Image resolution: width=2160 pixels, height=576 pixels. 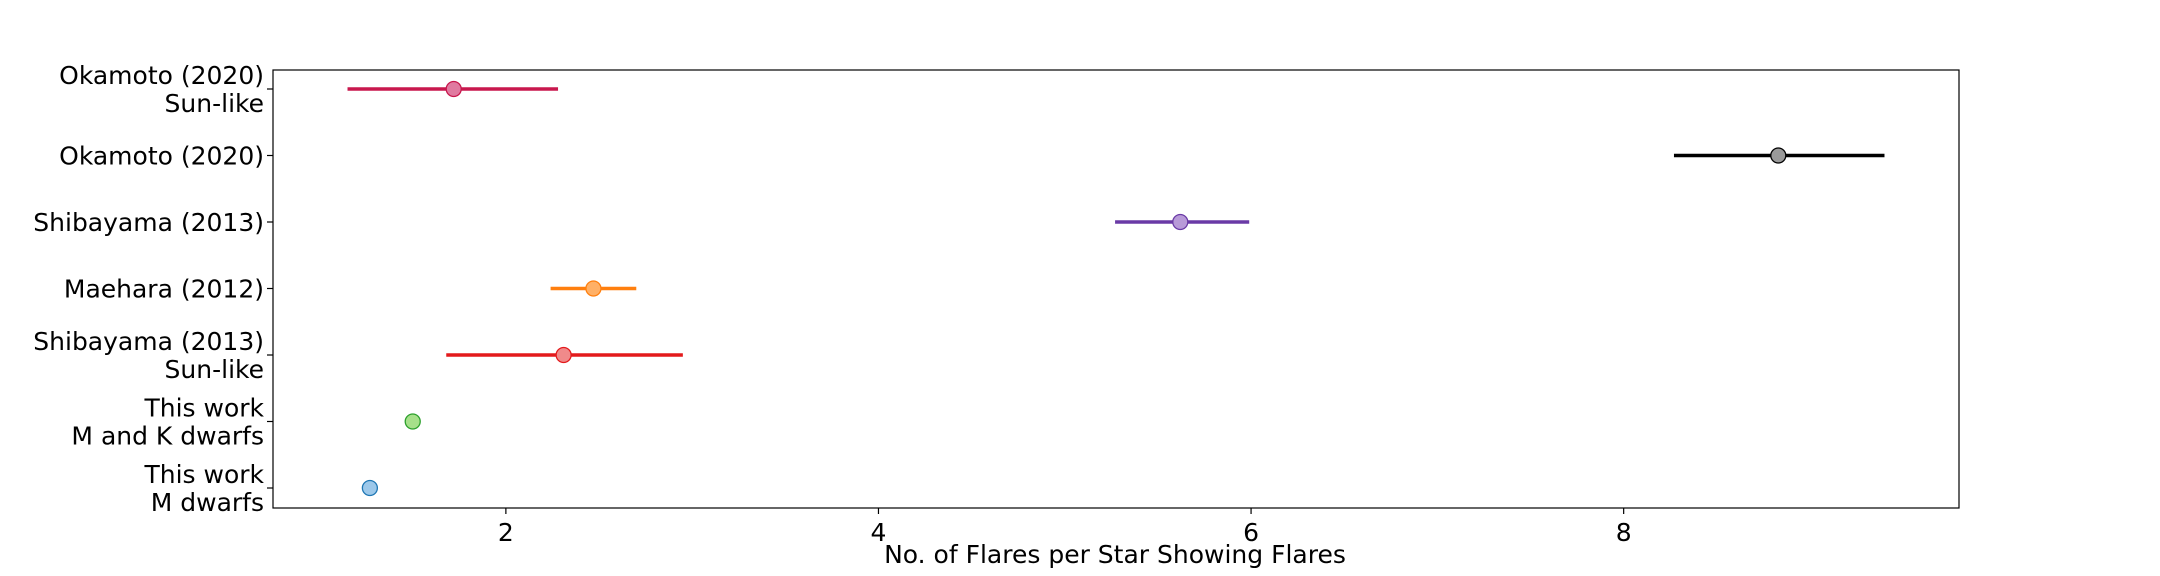 What do you see at coordinates (1251, 532) in the screenshot?
I see `x-tick-label: 6` at bounding box center [1251, 532].